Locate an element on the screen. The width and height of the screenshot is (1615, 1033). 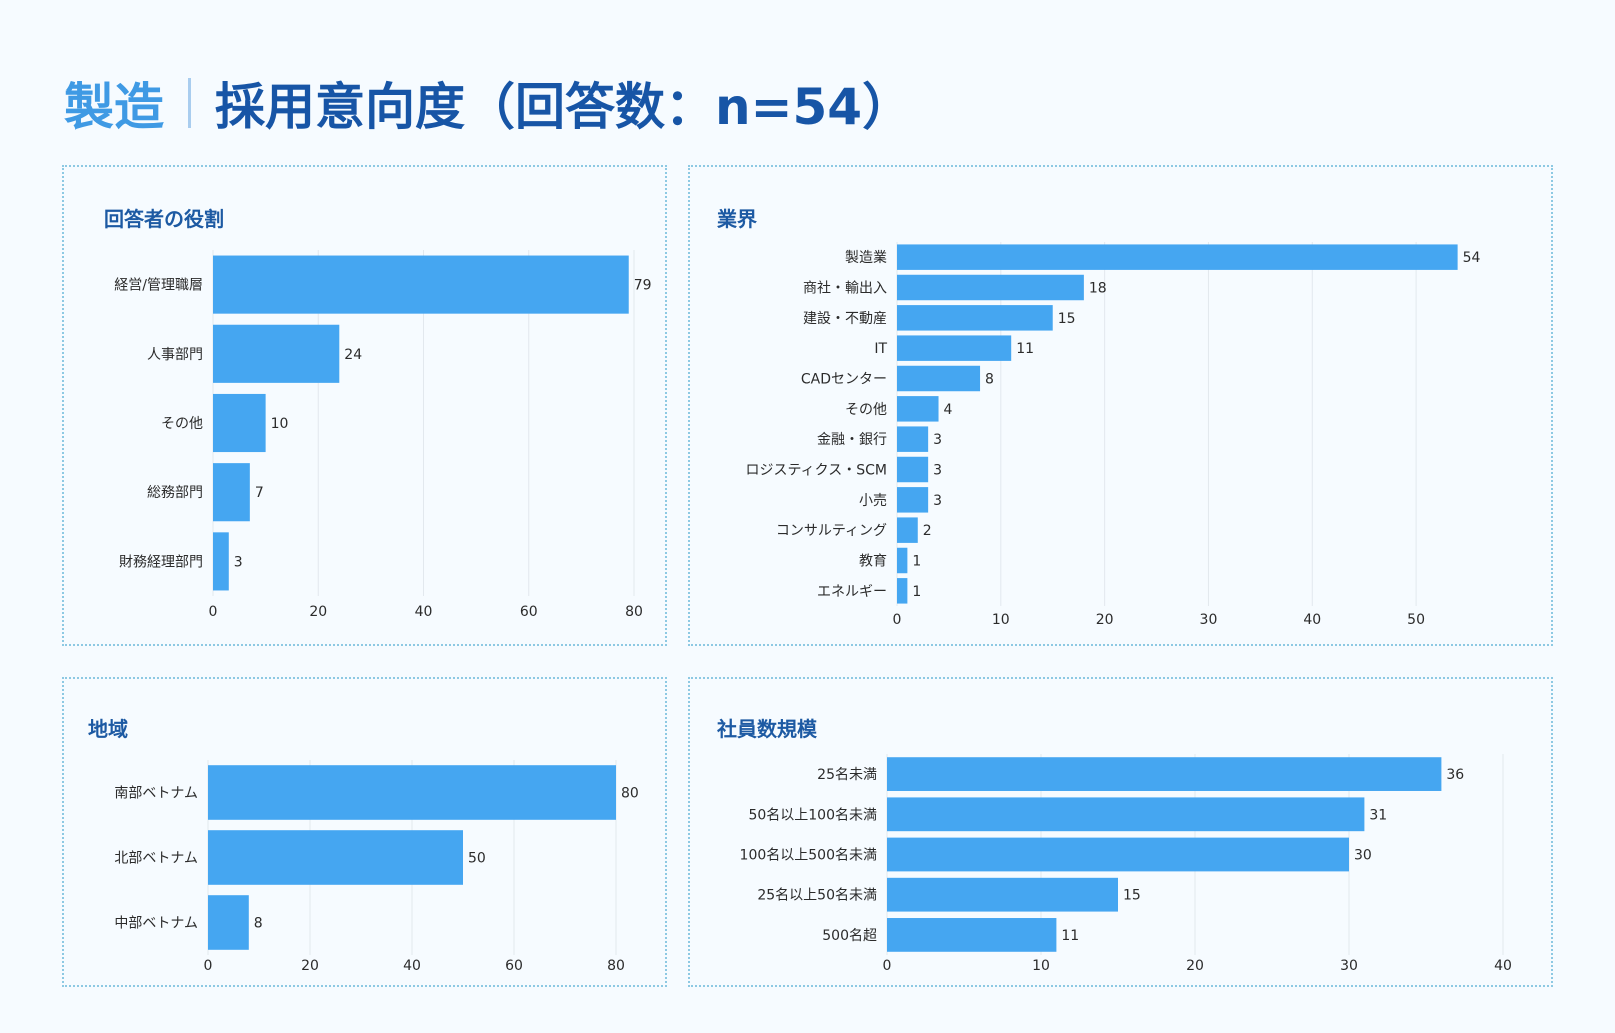
industry-category-label: コンサルティング is located at coordinates (831, 531).